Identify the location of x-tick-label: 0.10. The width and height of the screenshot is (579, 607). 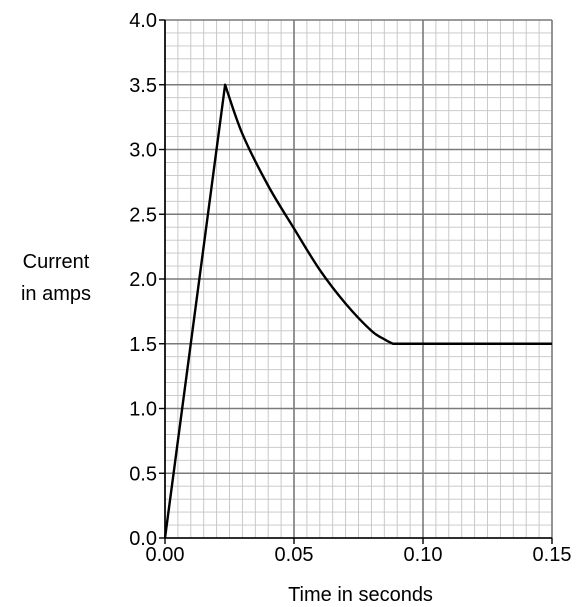
(423, 555).